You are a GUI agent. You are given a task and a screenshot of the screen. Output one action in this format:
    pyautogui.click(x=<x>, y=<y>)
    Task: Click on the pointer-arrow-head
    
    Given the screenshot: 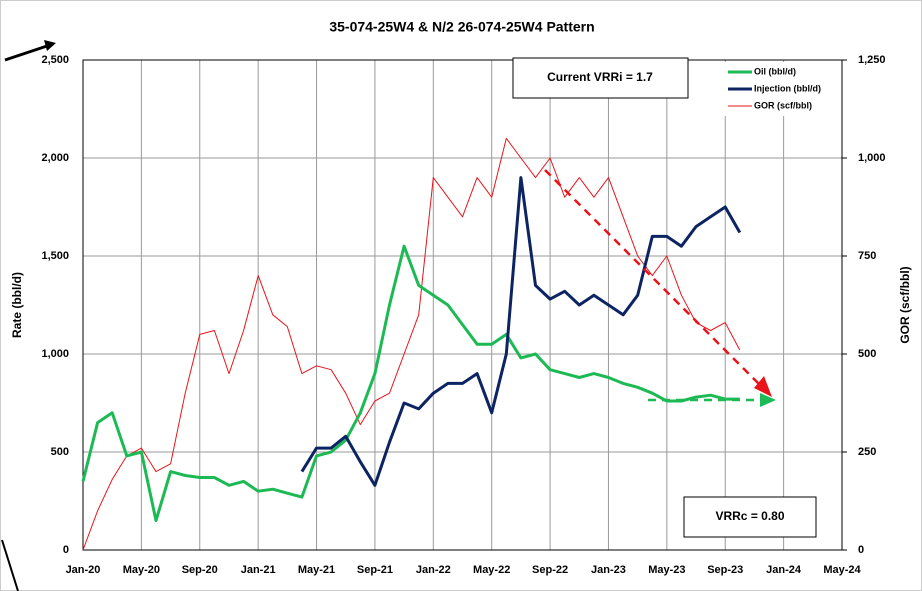 What is the action you would take?
    pyautogui.click(x=50, y=45)
    